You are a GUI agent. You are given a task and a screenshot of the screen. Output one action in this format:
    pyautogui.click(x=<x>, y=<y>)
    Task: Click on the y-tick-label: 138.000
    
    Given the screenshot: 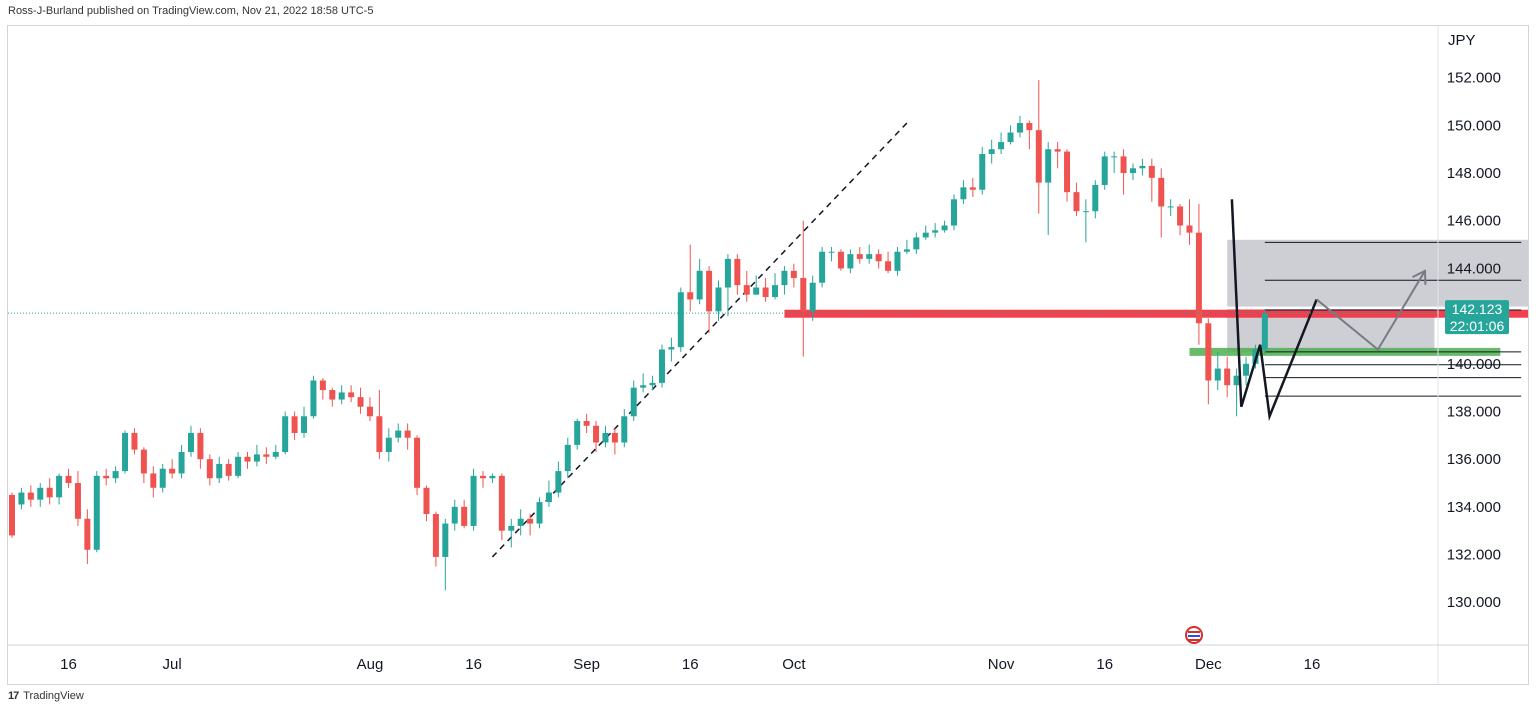 What is the action you would take?
    pyautogui.click(x=1474, y=411)
    